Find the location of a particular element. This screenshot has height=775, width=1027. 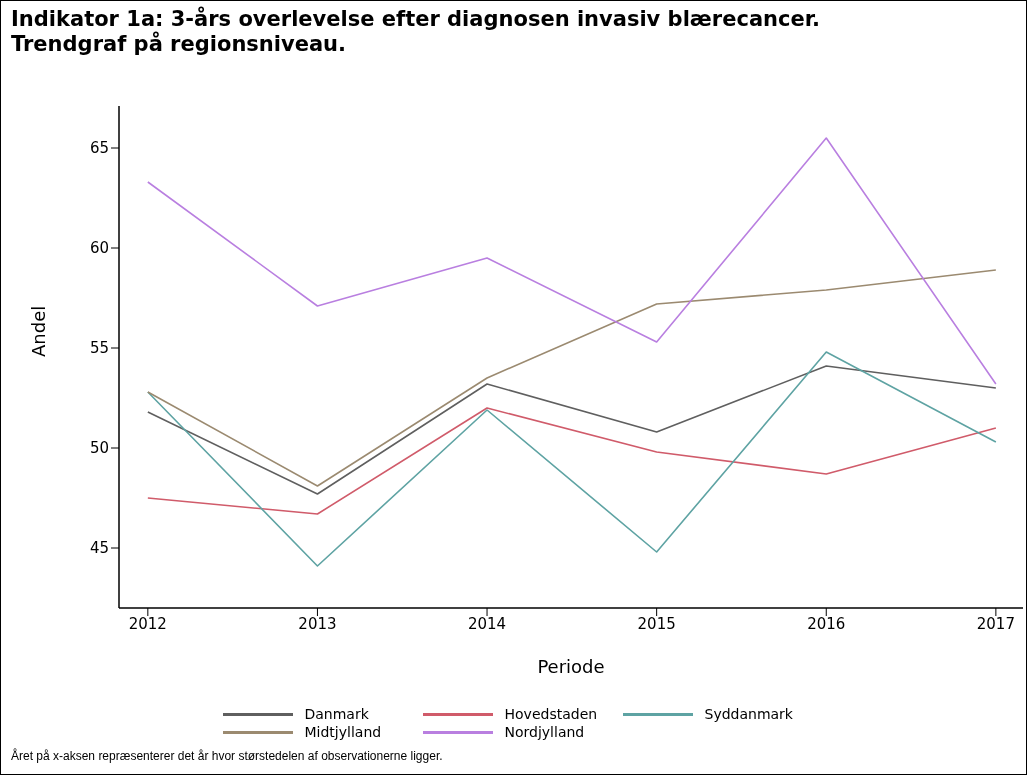

y-axis-title: Andel is located at coordinates (39, 331).